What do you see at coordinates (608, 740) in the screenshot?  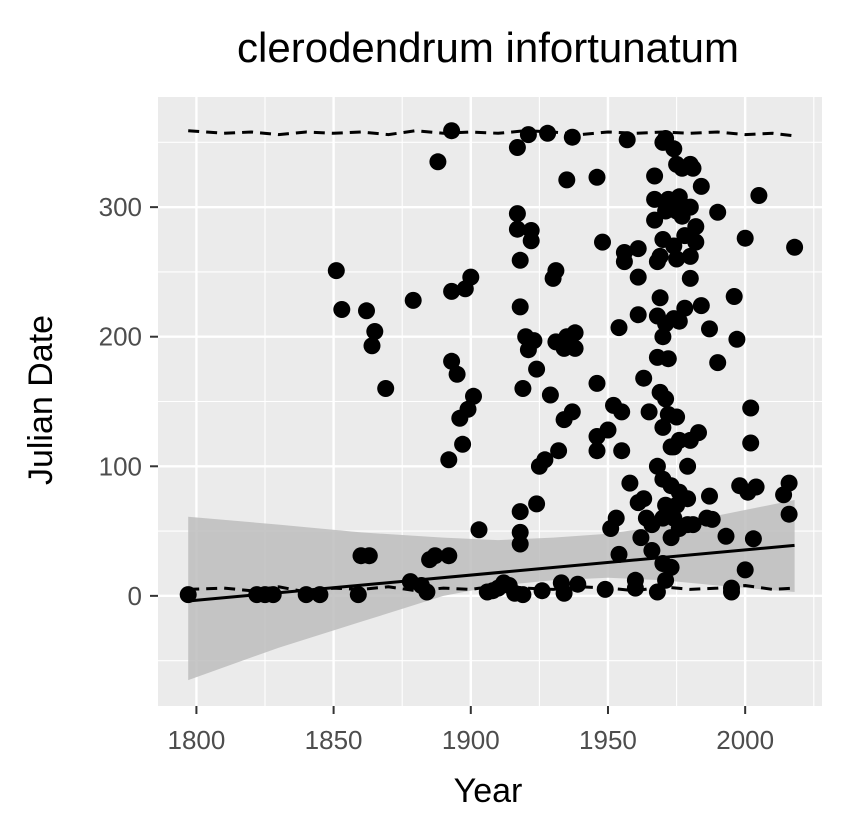 I see `x-tick-label: 1950` at bounding box center [608, 740].